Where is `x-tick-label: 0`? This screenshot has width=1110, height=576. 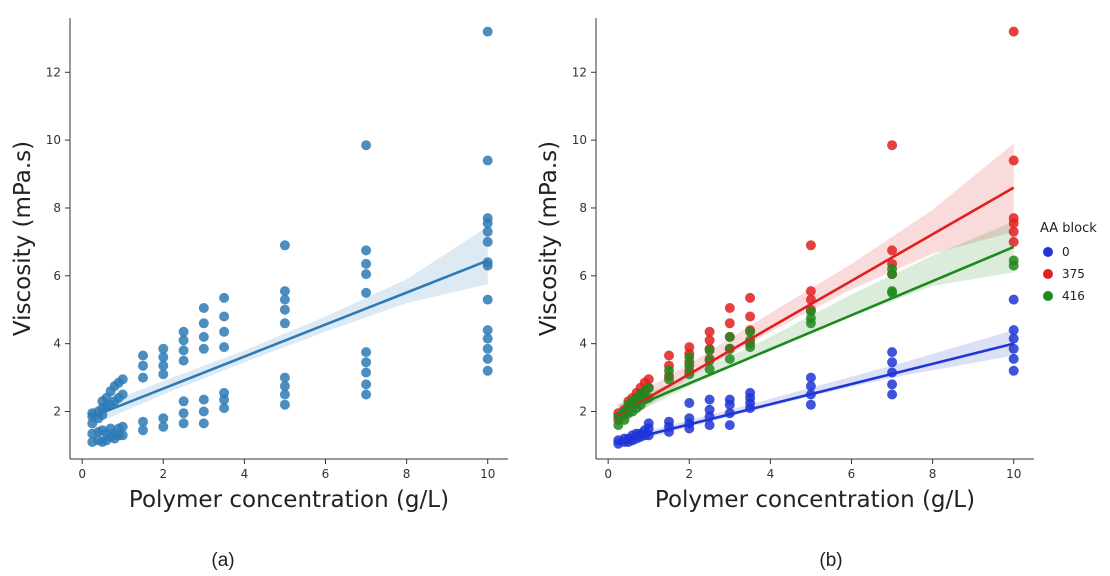 x-tick-label: 0 is located at coordinates (82, 474).